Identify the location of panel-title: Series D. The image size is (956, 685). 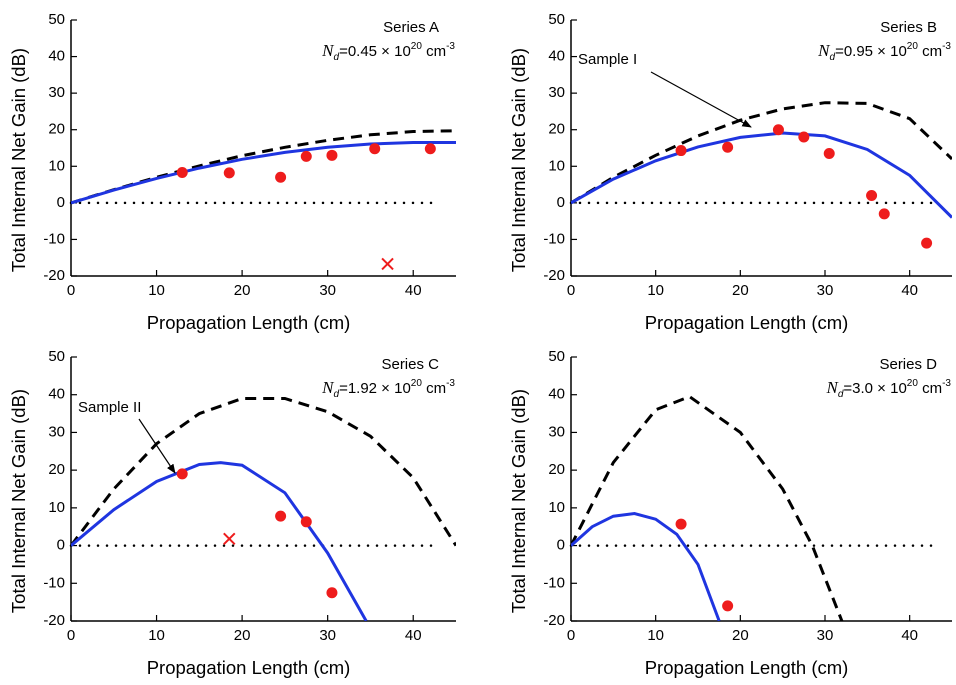
(908, 364).